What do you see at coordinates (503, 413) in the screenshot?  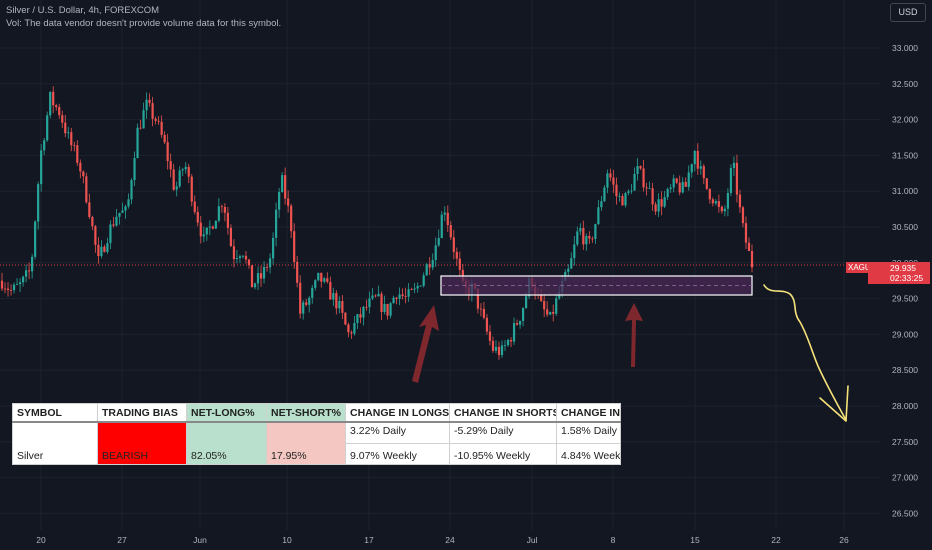 I see `header-change-shorts: CHANGE IN SHORTS` at bounding box center [503, 413].